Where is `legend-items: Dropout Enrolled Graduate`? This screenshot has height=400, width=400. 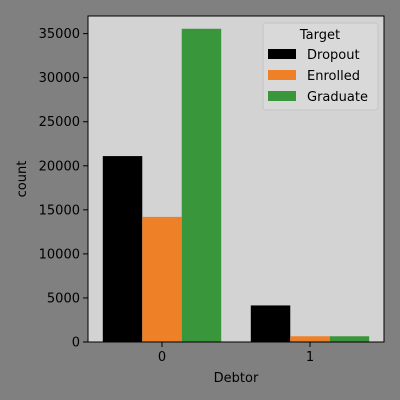
legend-items: Dropout Enrolled Graduate is located at coordinates (318, 76).